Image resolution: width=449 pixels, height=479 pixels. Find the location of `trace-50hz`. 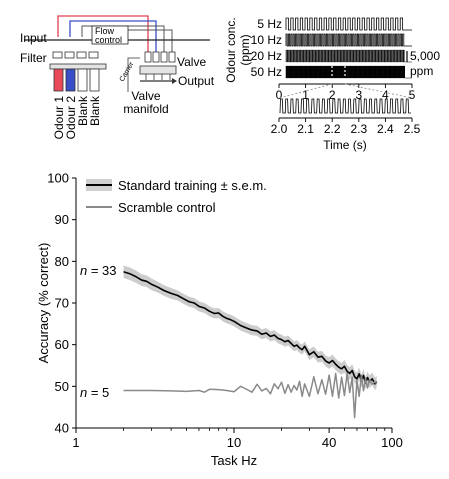

trace-50hz is located at coordinates (348, 72).